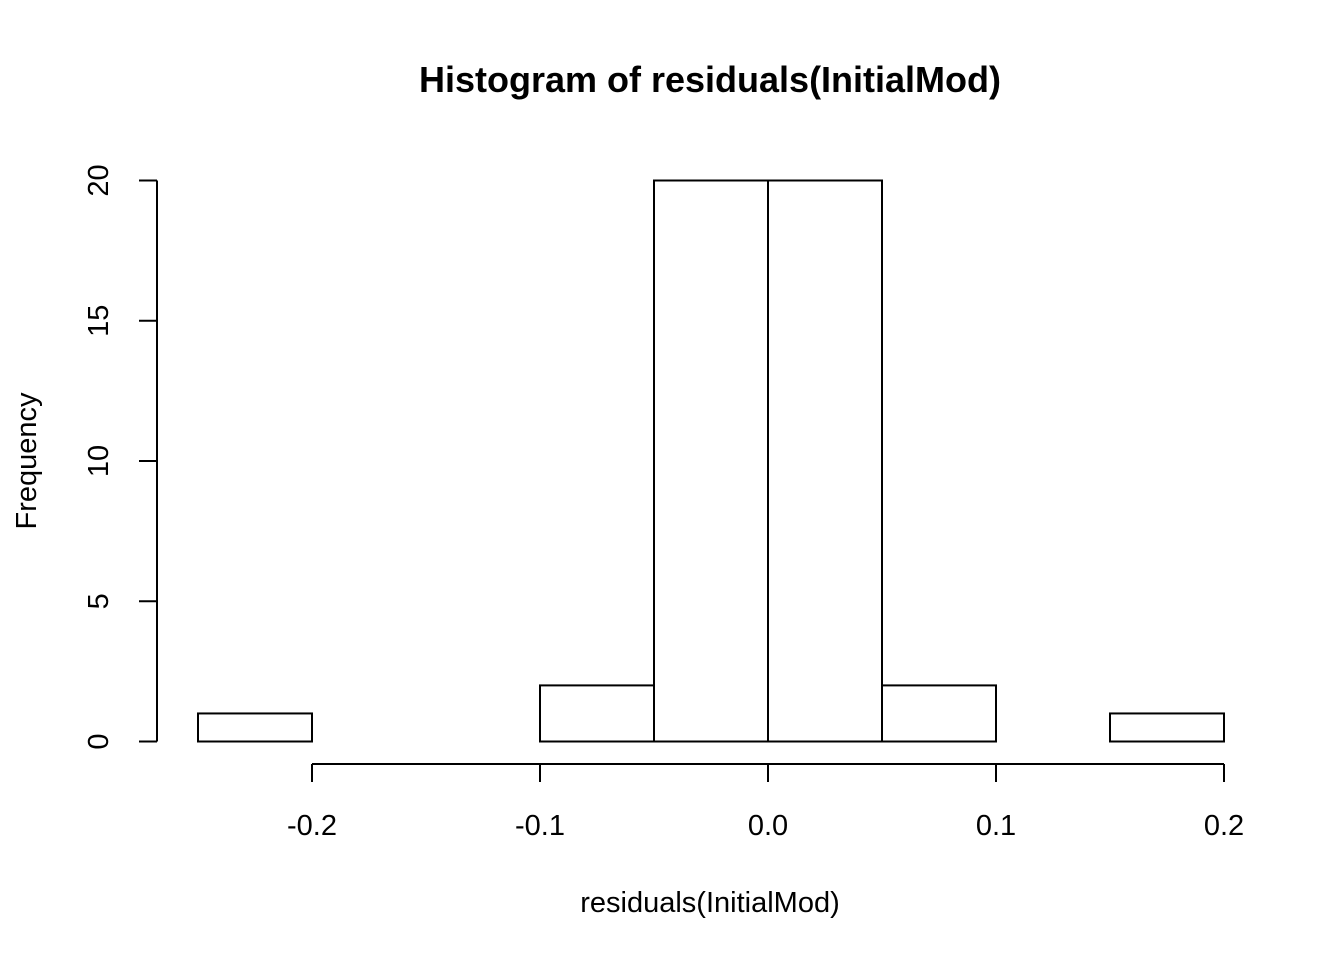 The height and width of the screenshot is (960, 1344). What do you see at coordinates (99, 601) in the screenshot?
I see `y-tick-label-1: 5` at bounding box center [99, 601].